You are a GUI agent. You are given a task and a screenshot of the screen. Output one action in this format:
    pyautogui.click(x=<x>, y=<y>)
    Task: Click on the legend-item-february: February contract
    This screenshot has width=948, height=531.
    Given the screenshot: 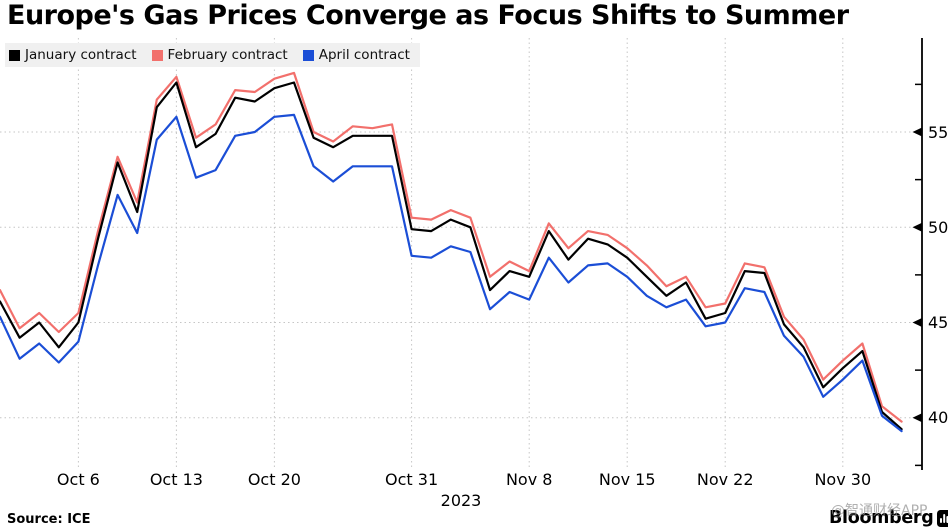 What is the action you would take?
    pyautogui.click(x=219, y=55)
    